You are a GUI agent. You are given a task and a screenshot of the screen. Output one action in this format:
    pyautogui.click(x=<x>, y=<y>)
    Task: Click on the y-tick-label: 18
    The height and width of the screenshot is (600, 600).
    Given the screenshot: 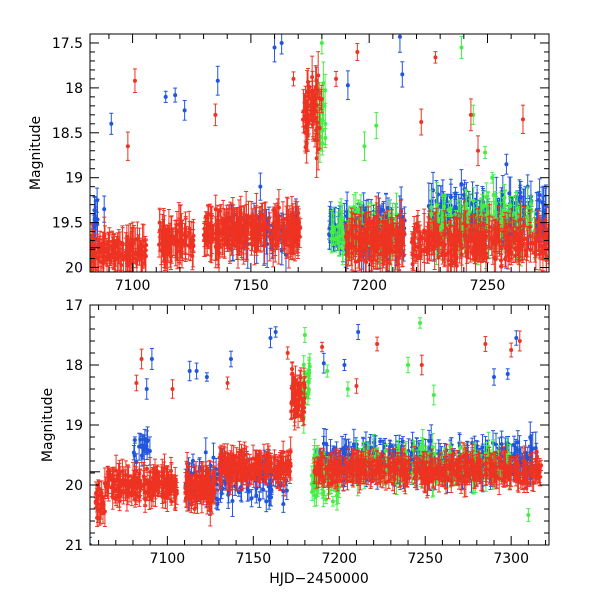 What is the action you would take?
    pyautogui.click(x=74, y=89)
    